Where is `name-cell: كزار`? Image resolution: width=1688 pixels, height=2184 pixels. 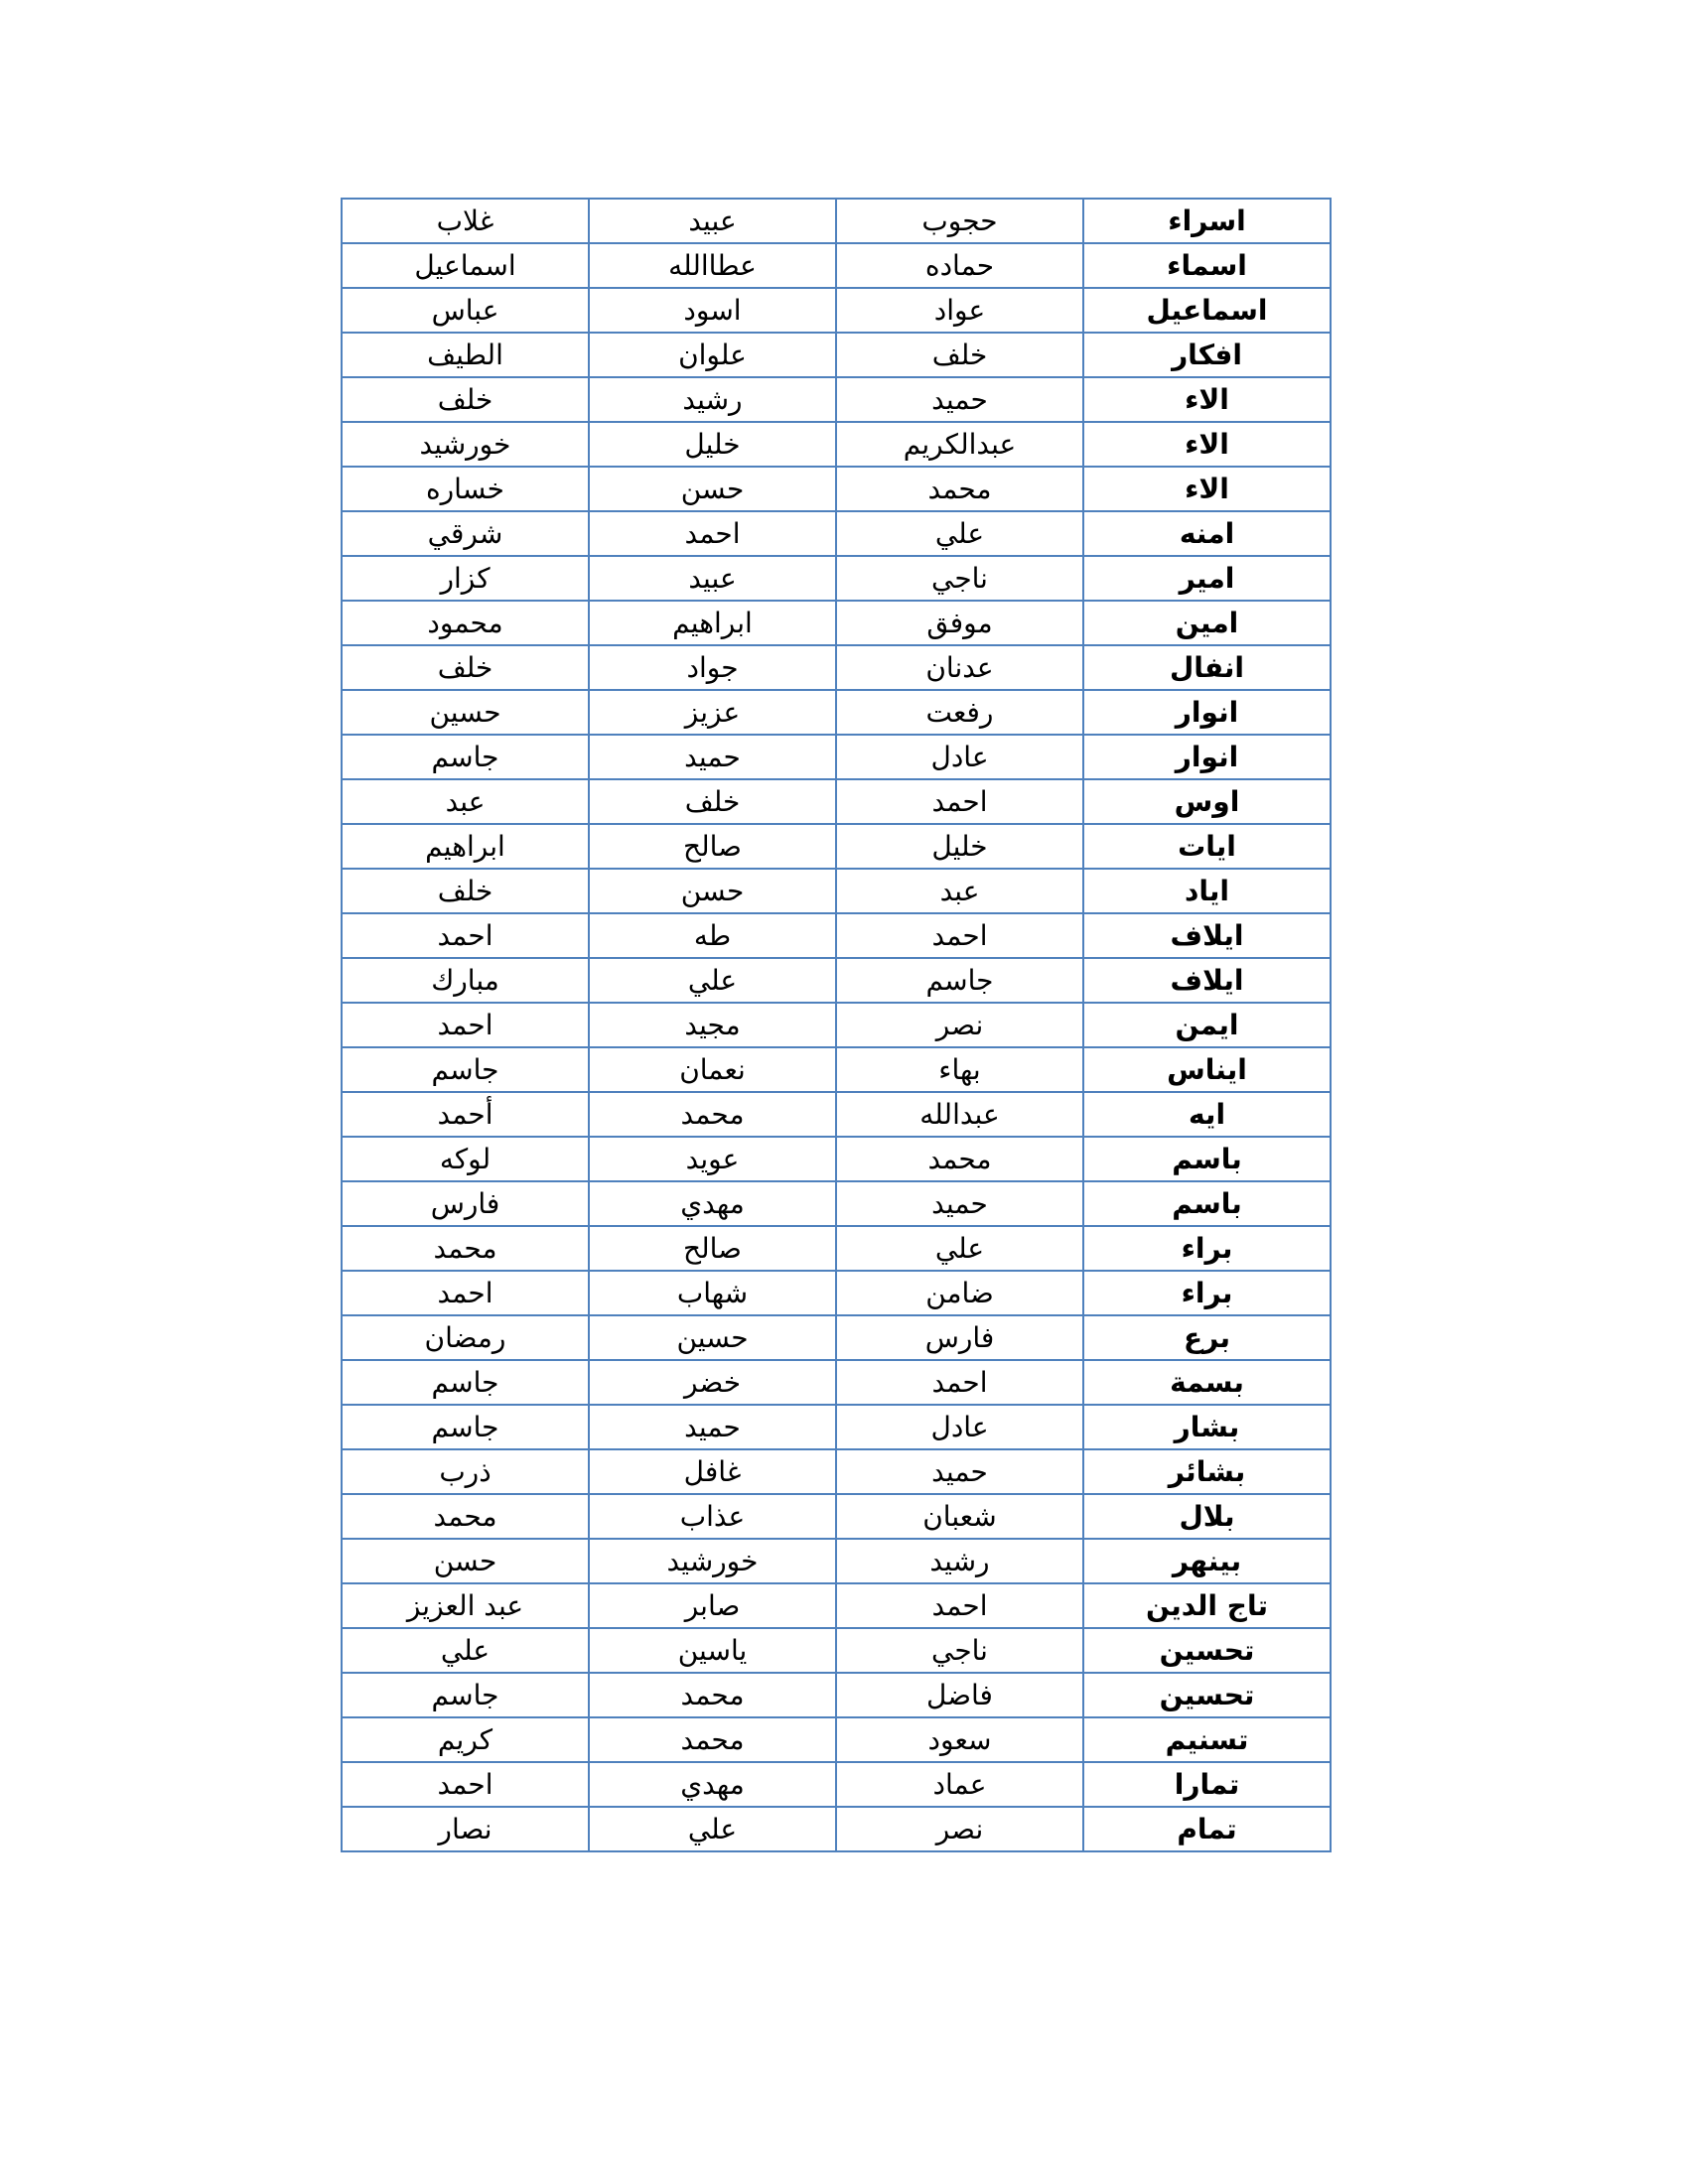 name-cell: كزار is located at coordinates (465, 578).